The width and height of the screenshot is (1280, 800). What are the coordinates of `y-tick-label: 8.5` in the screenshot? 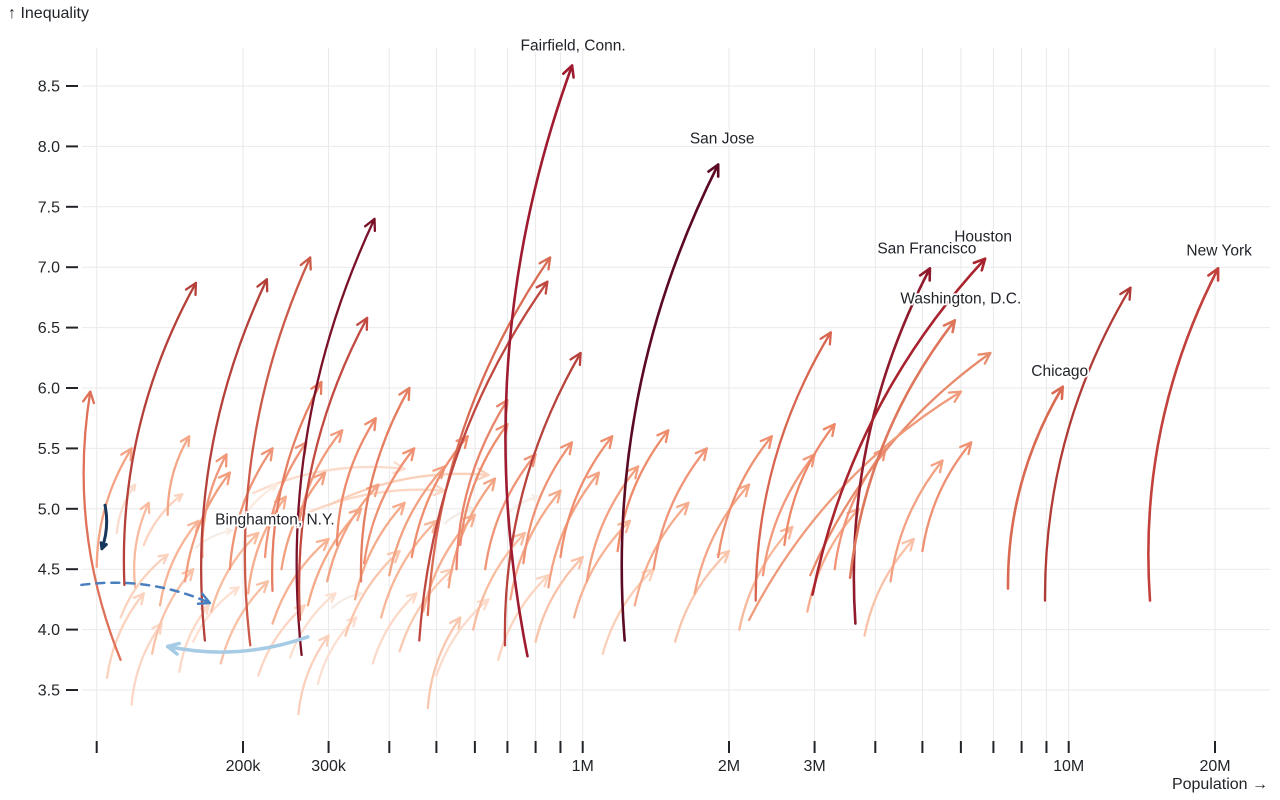 It's located at (49, 87).